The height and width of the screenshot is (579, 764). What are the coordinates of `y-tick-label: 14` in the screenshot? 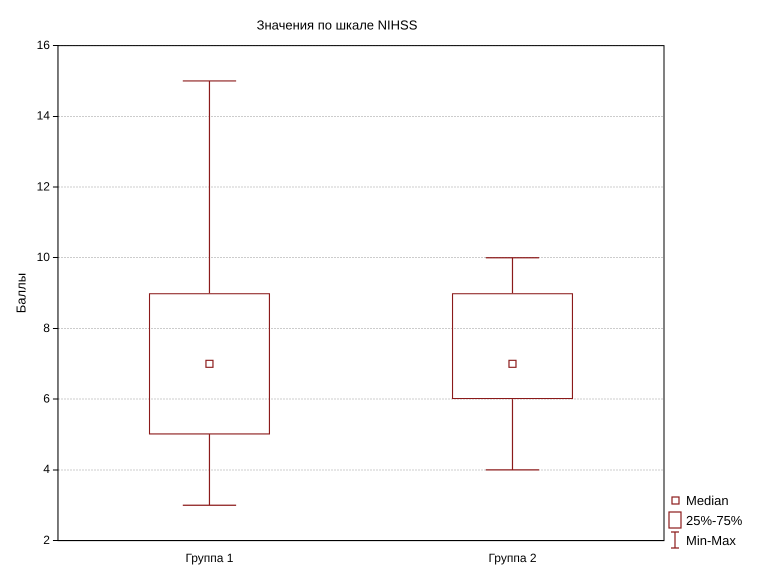 It's located at (43, 115).